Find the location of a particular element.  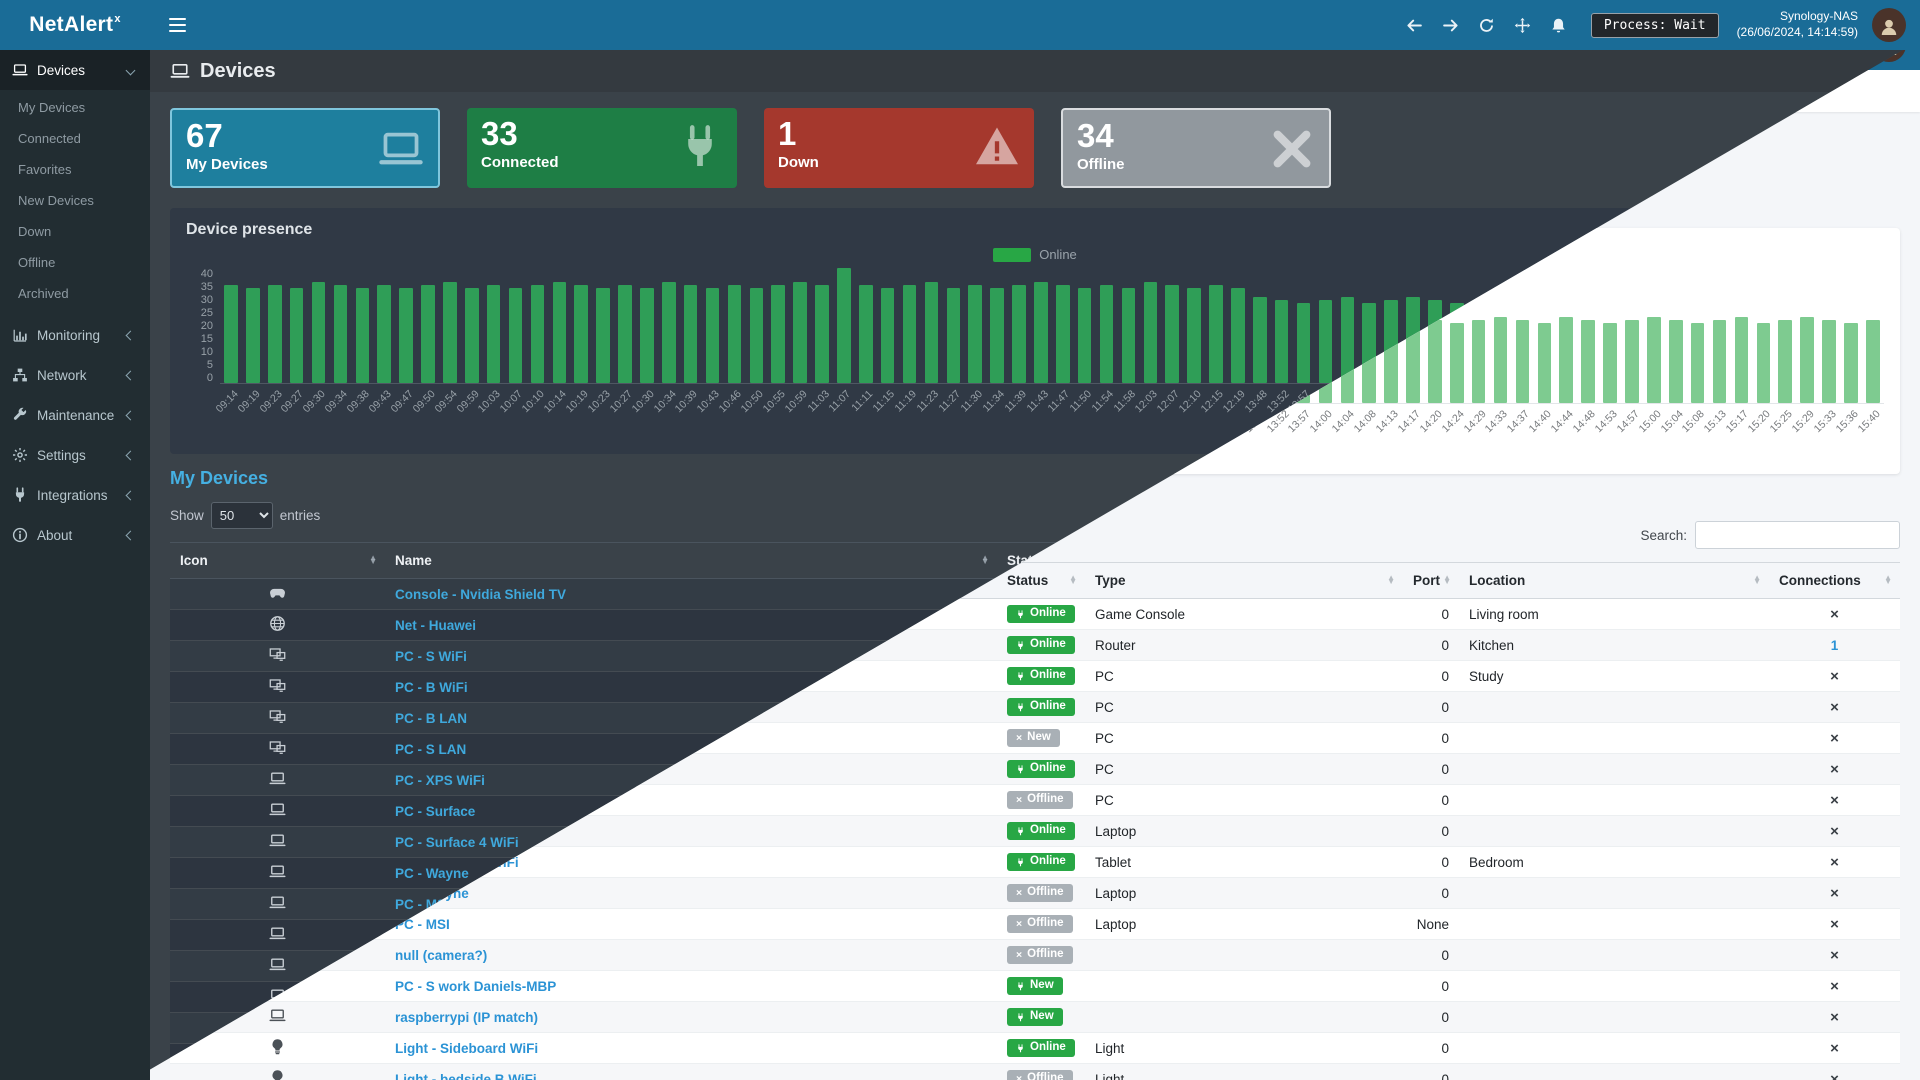

device-bulb-icon is located at coordinates (277, 1057).